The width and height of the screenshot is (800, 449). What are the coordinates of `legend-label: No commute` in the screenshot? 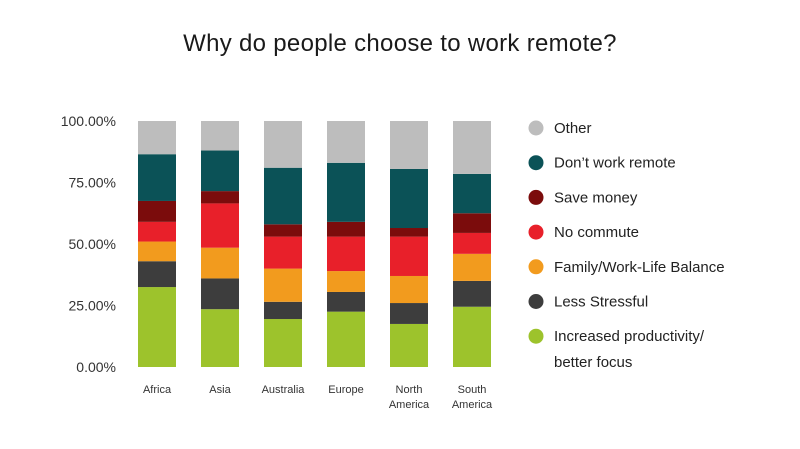 It's located at (596, 232).